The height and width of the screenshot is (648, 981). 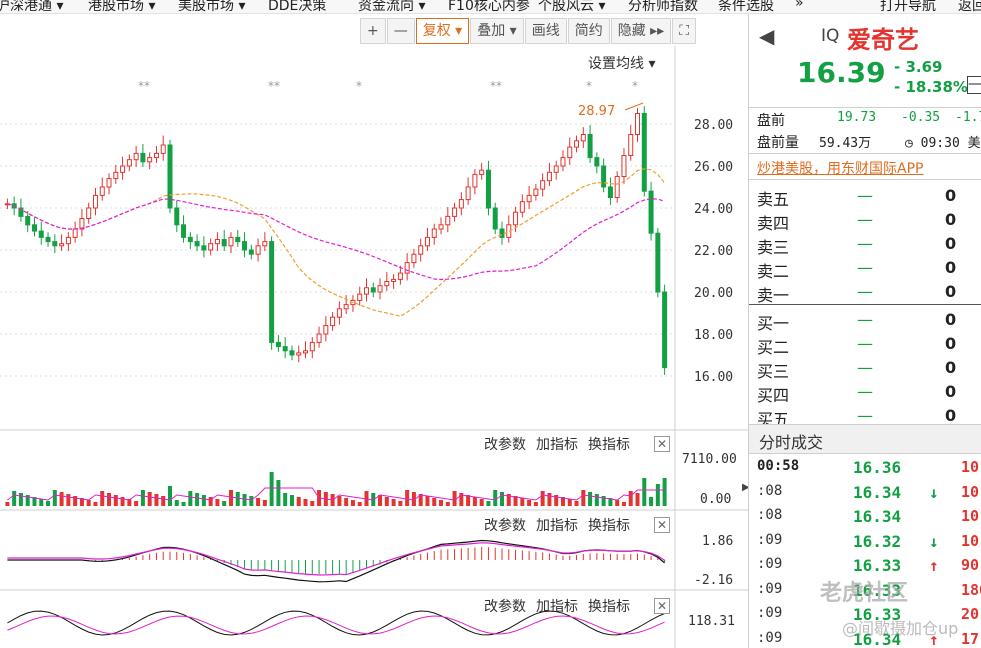 I want to click on tick-row: :09 16.34 ↑ 17, so click(x=865, y=639).